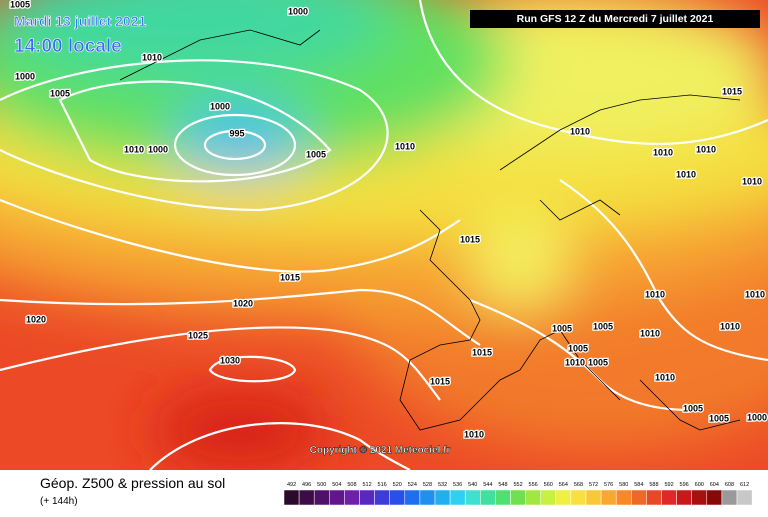  What do you see at coordinates (68, 46) in the screenshot?
I see `forecast-time: 14:00 locale` at bounding box center [68, 46].